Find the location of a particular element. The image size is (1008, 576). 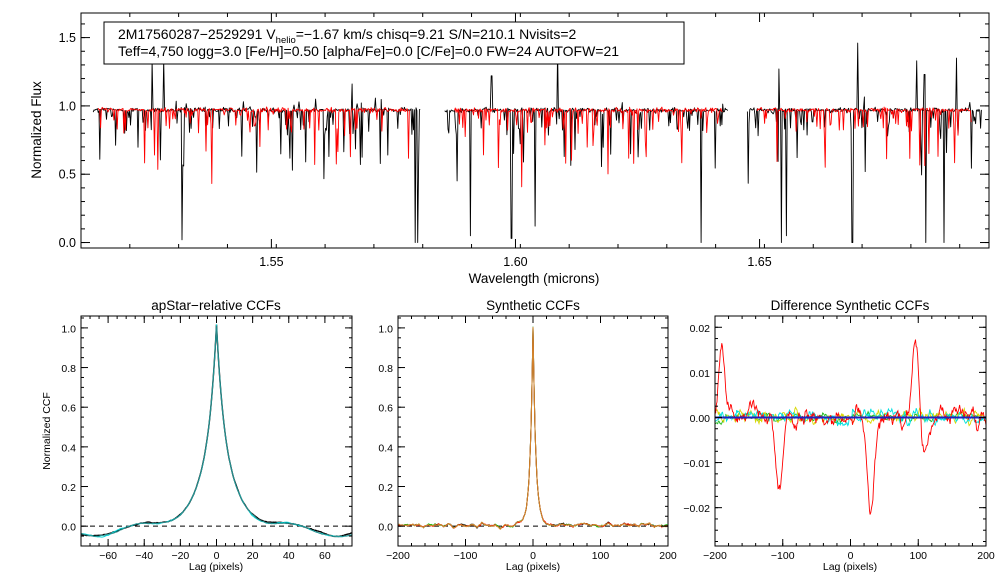

synthetic-ccf-line is located at coordinates (533, 428).